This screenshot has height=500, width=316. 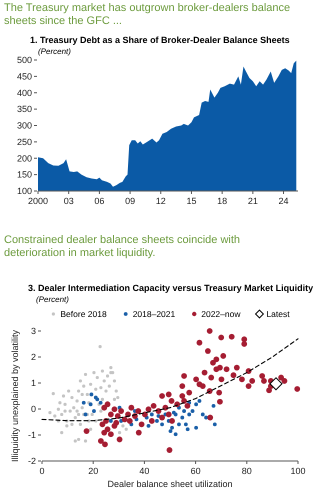 What do you see at coordinates (33, 383) in the screenshot?
I see `y-tick-label: 1` at bounding box center [33, 383].